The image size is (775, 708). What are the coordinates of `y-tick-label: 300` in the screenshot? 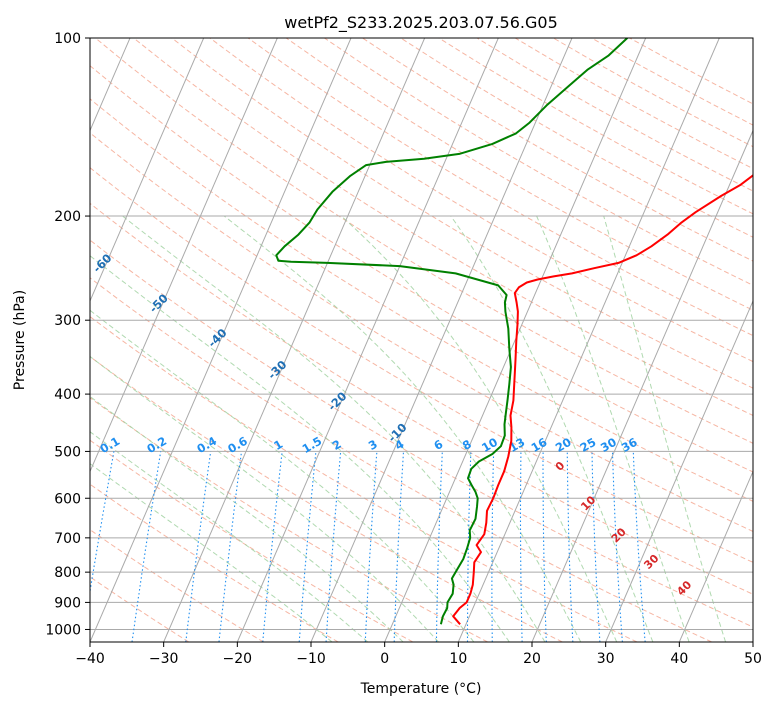 It's located at (67, 321).